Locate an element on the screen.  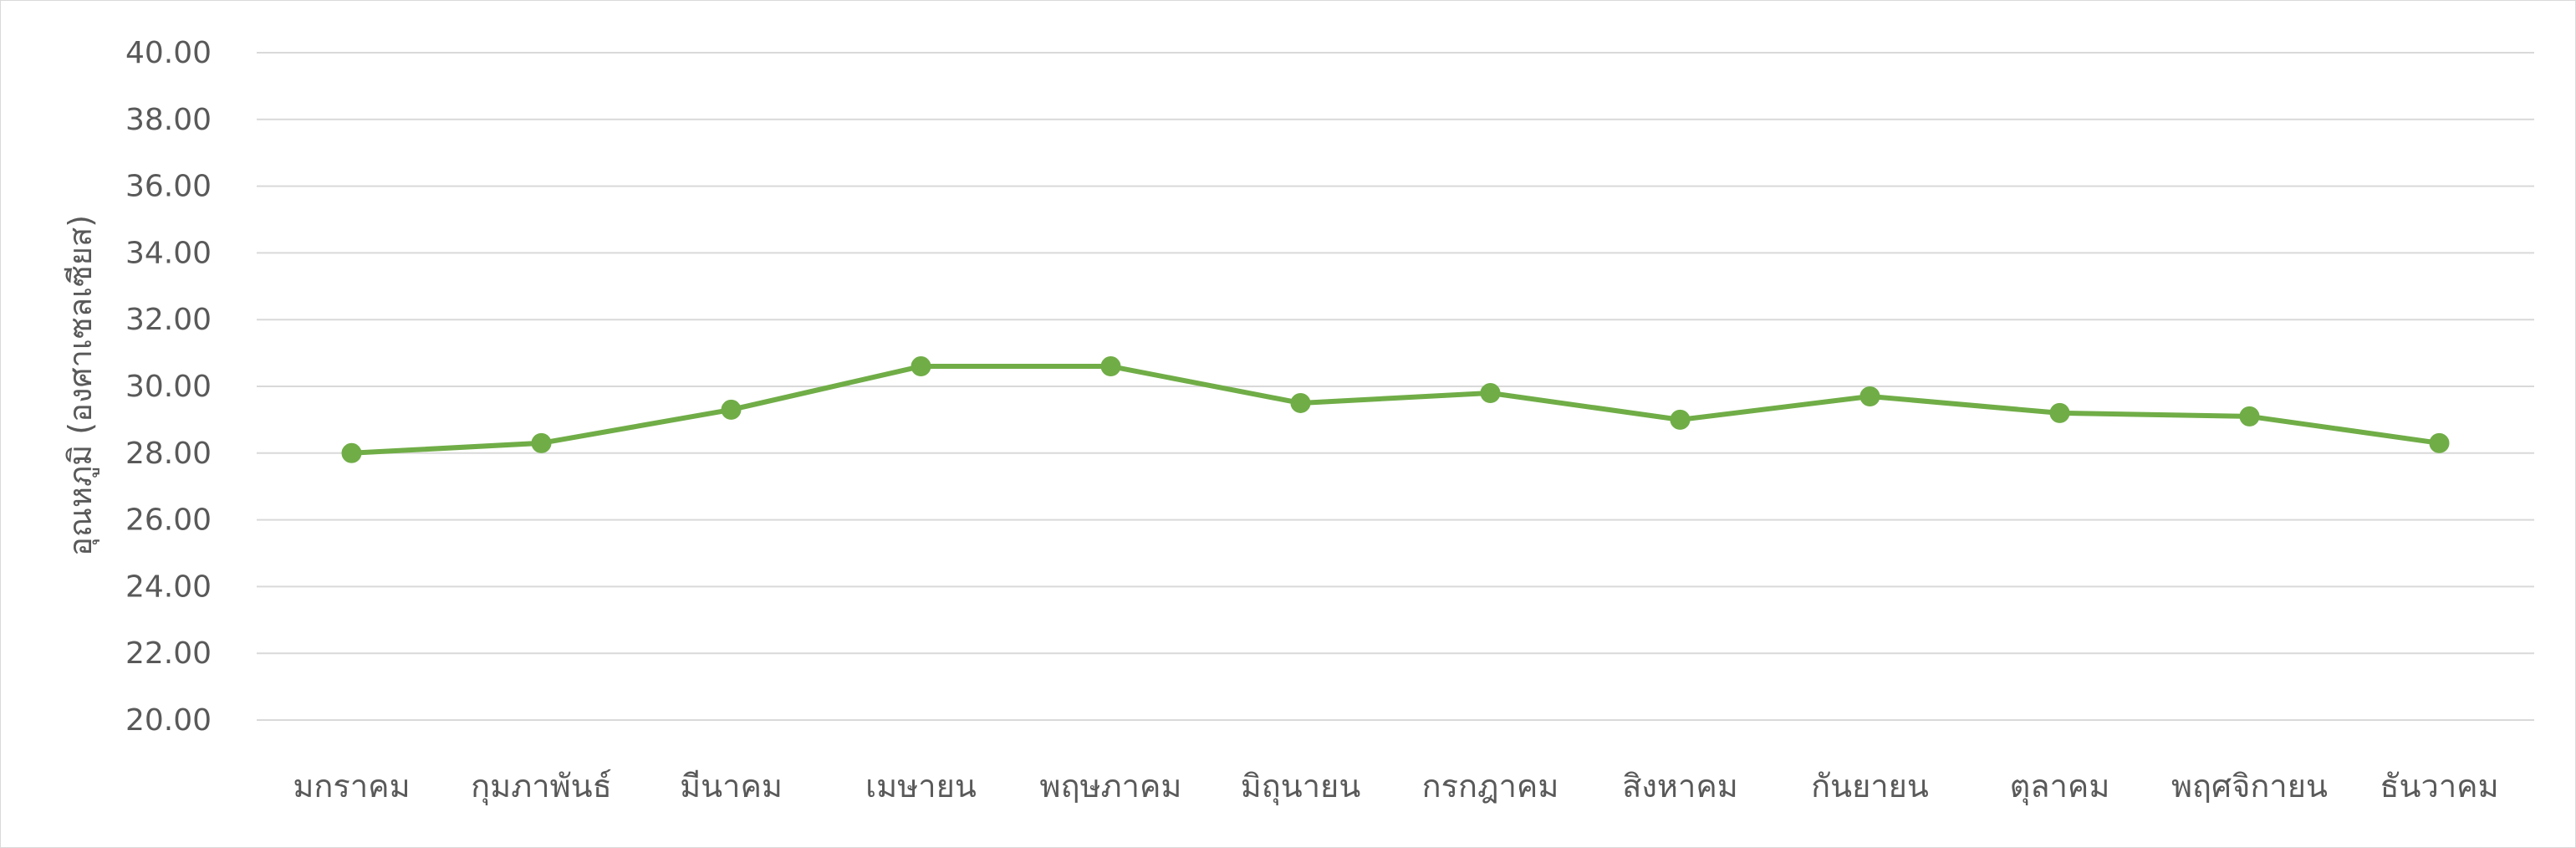
y-tick-label: 28.00 is located at coordinates (169, 454).